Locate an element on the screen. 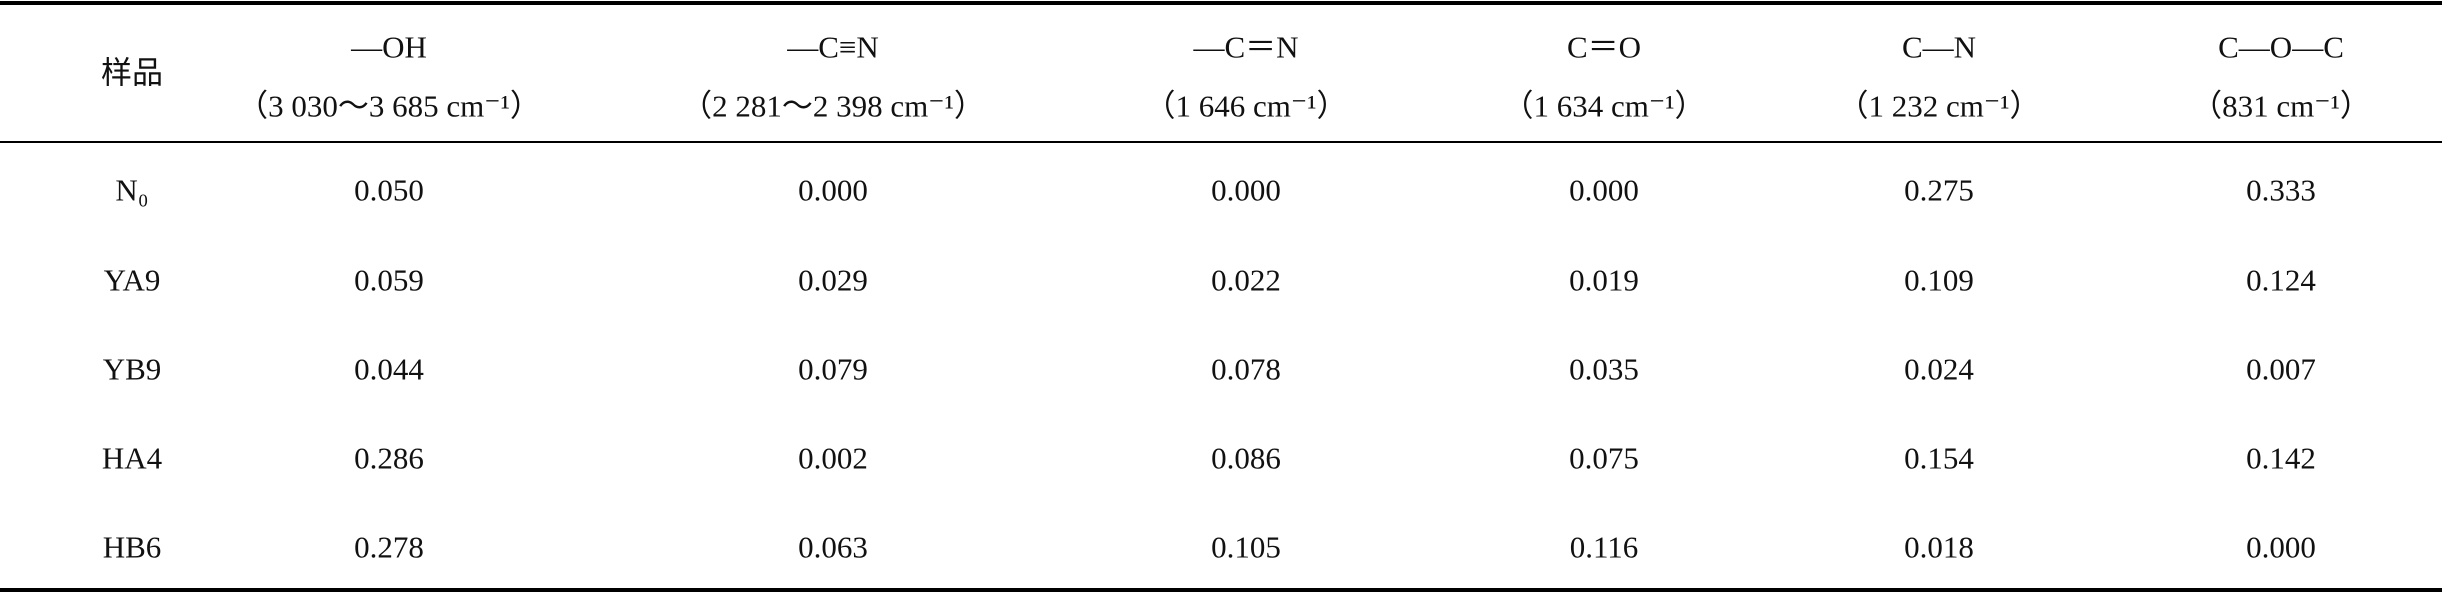 This screenshot has height=595, width=2442. value-cell: 0.002 is located at coordinates (833, 458).